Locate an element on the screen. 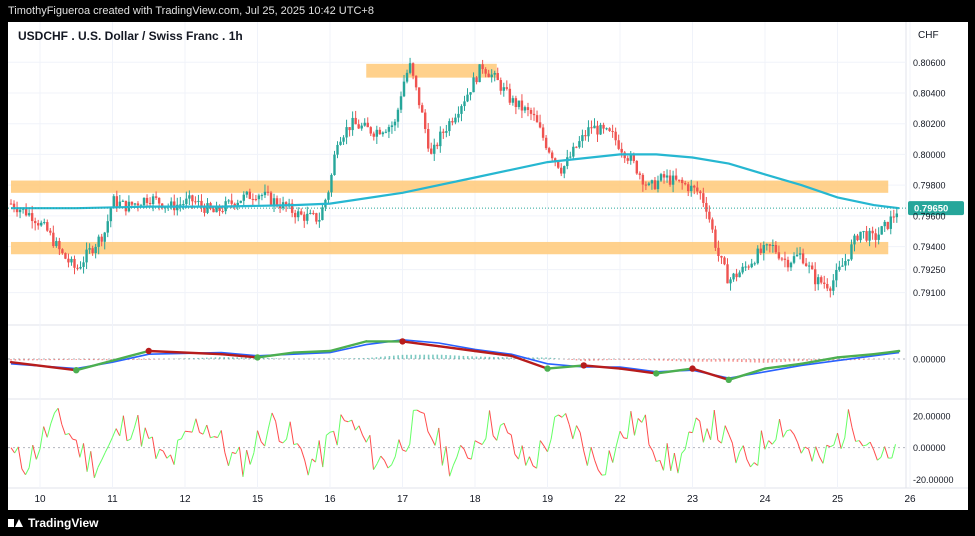 The image size is (975, 536). moving-average: 0.79650 is located at coordinates (486, 184).